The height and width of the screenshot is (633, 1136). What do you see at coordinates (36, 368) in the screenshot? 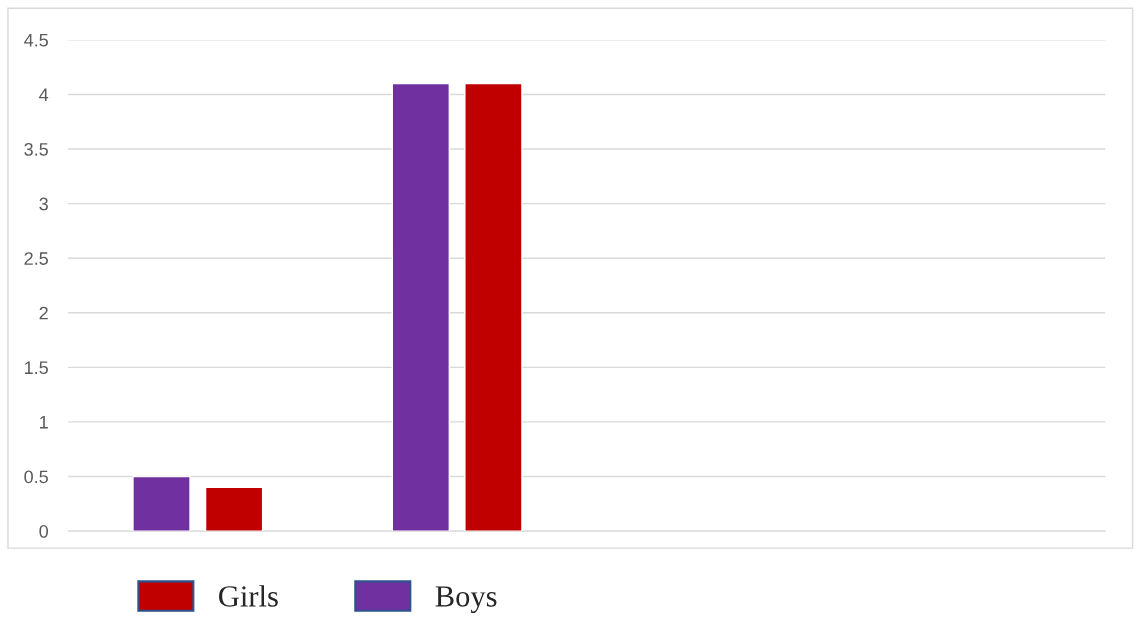
I see `y-tick-label: 1.5` at bounding box center [36, 368].